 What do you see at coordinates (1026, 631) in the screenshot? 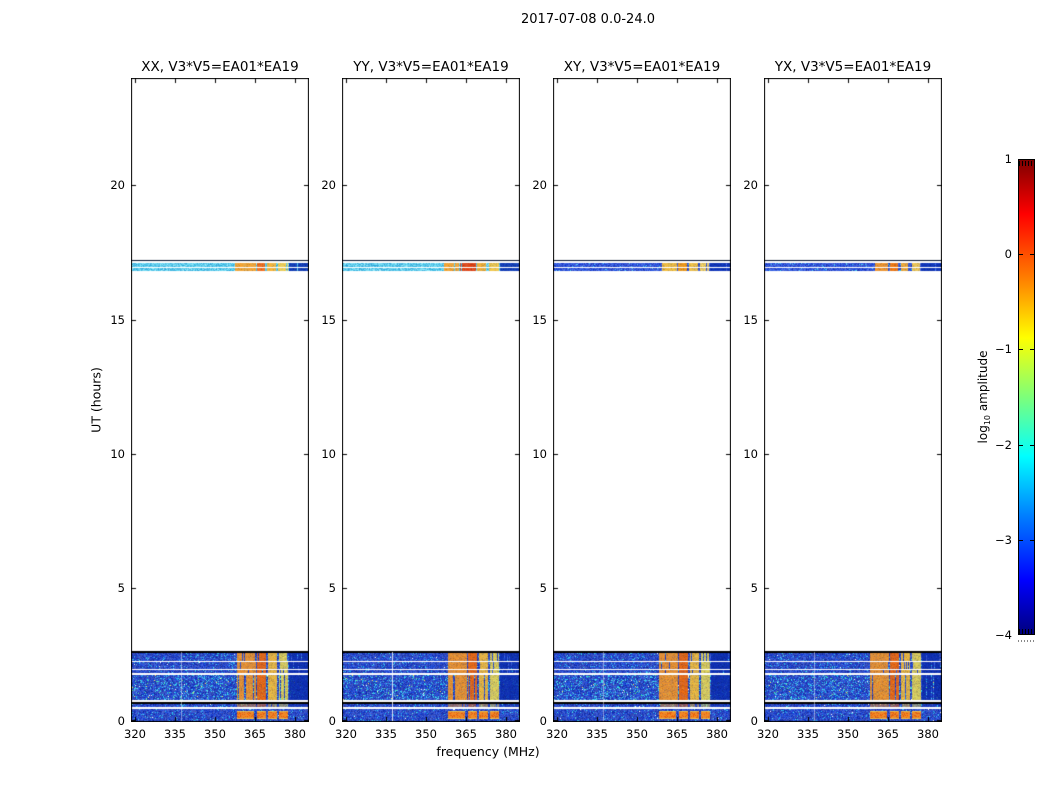
I see `colorbar-bottom-hatch-marks` at bounding box center [1026, 631].